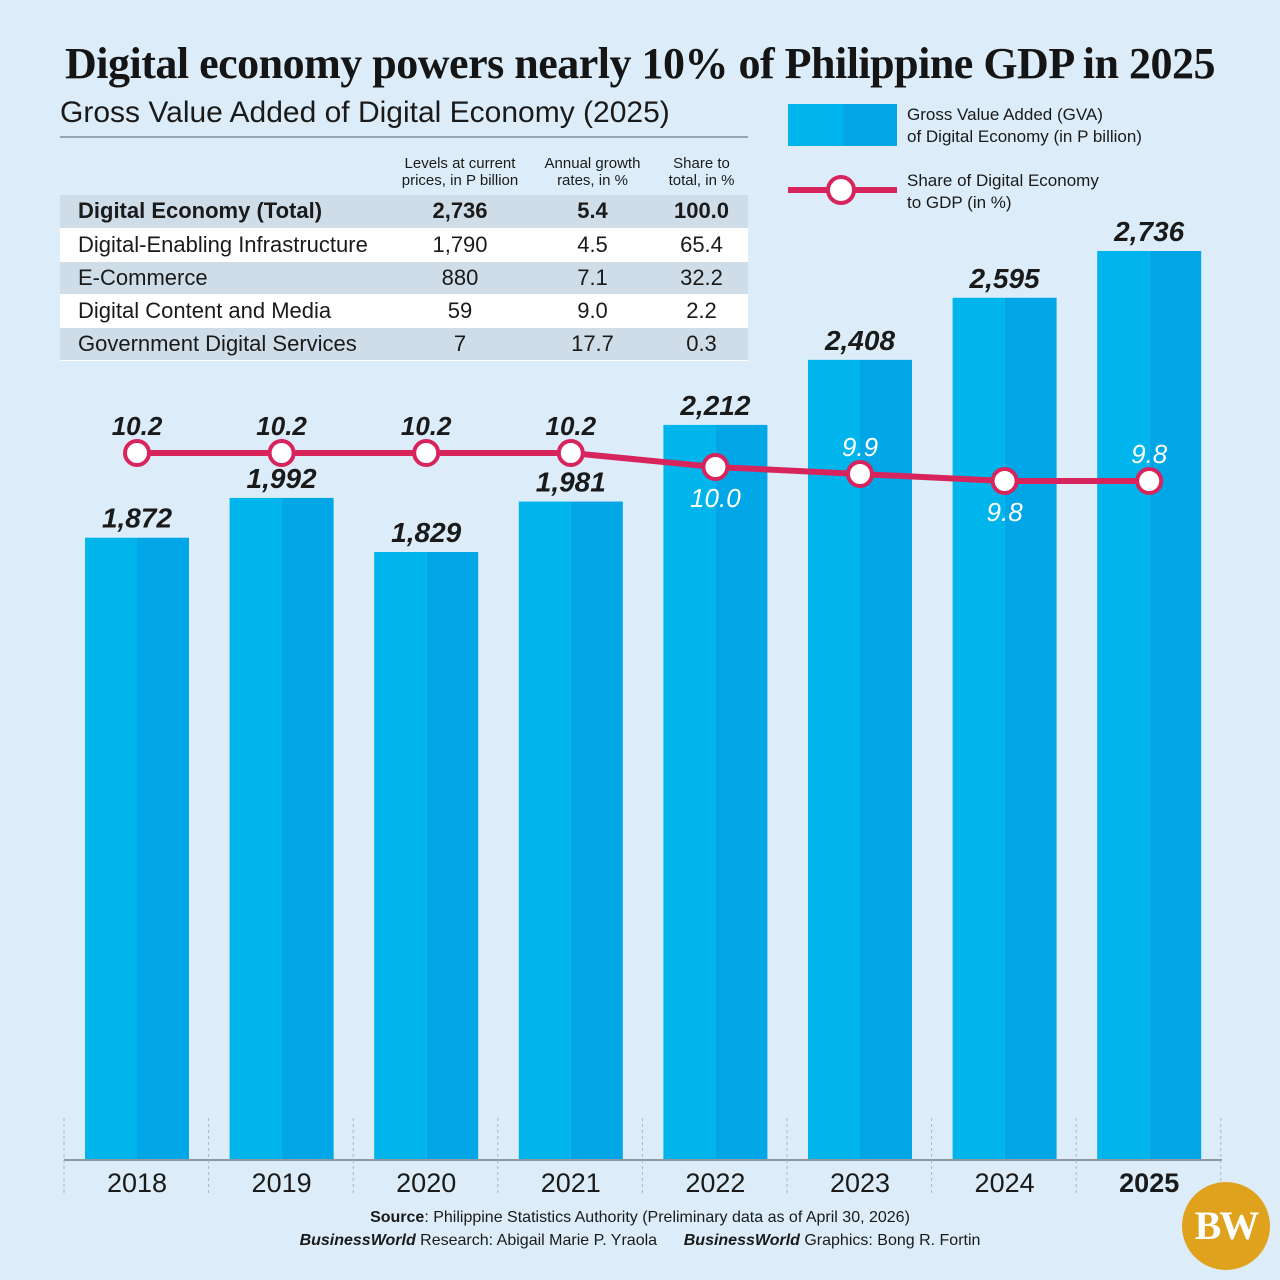  What do you see at coordinates (714, 405) in the screenshot?
I see `bar-value-label: 2,212` at bounding box center [714, 405].